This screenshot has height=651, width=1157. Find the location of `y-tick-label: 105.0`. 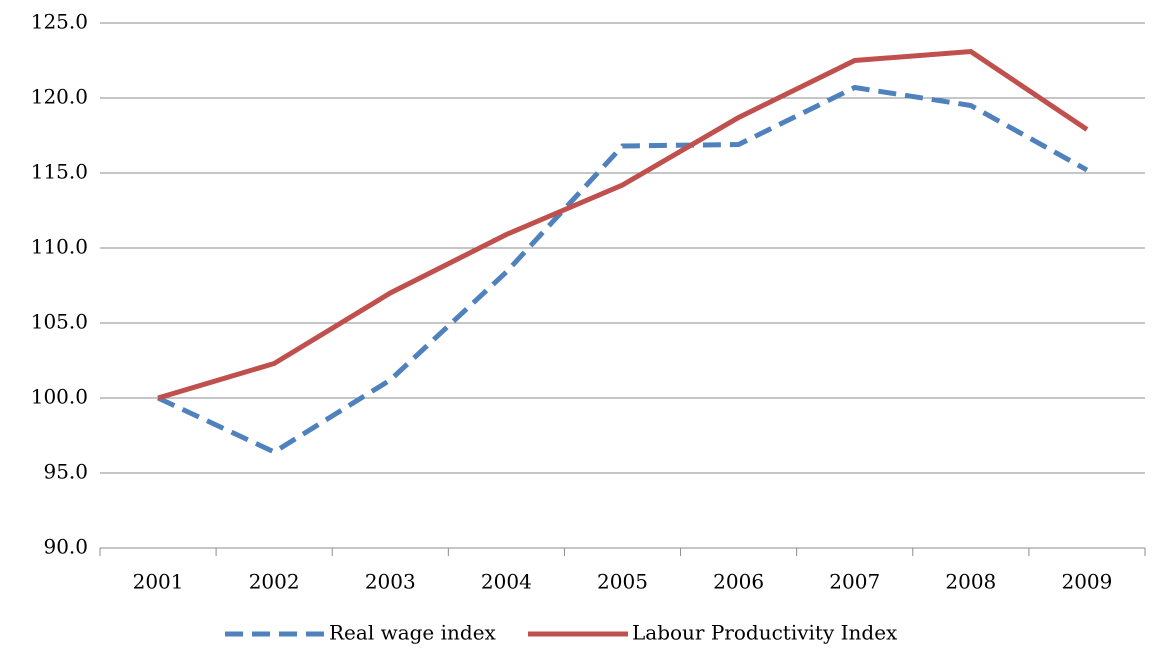

y-tick-label: 105.0 is located at coordinates (59, 322).